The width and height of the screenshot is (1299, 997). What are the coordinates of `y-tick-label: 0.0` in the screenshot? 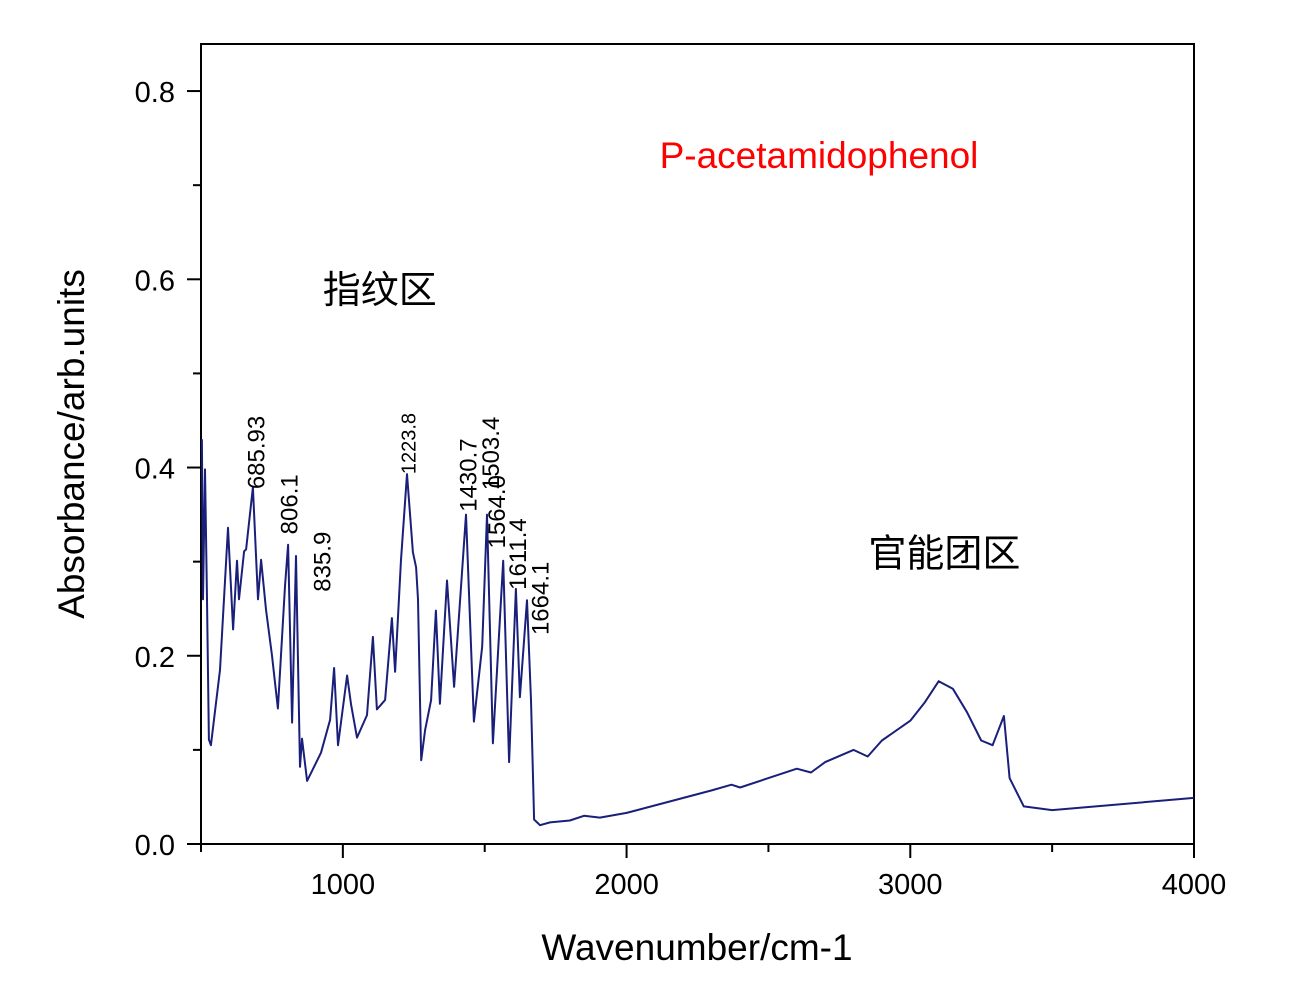 It's located at (155, 846).